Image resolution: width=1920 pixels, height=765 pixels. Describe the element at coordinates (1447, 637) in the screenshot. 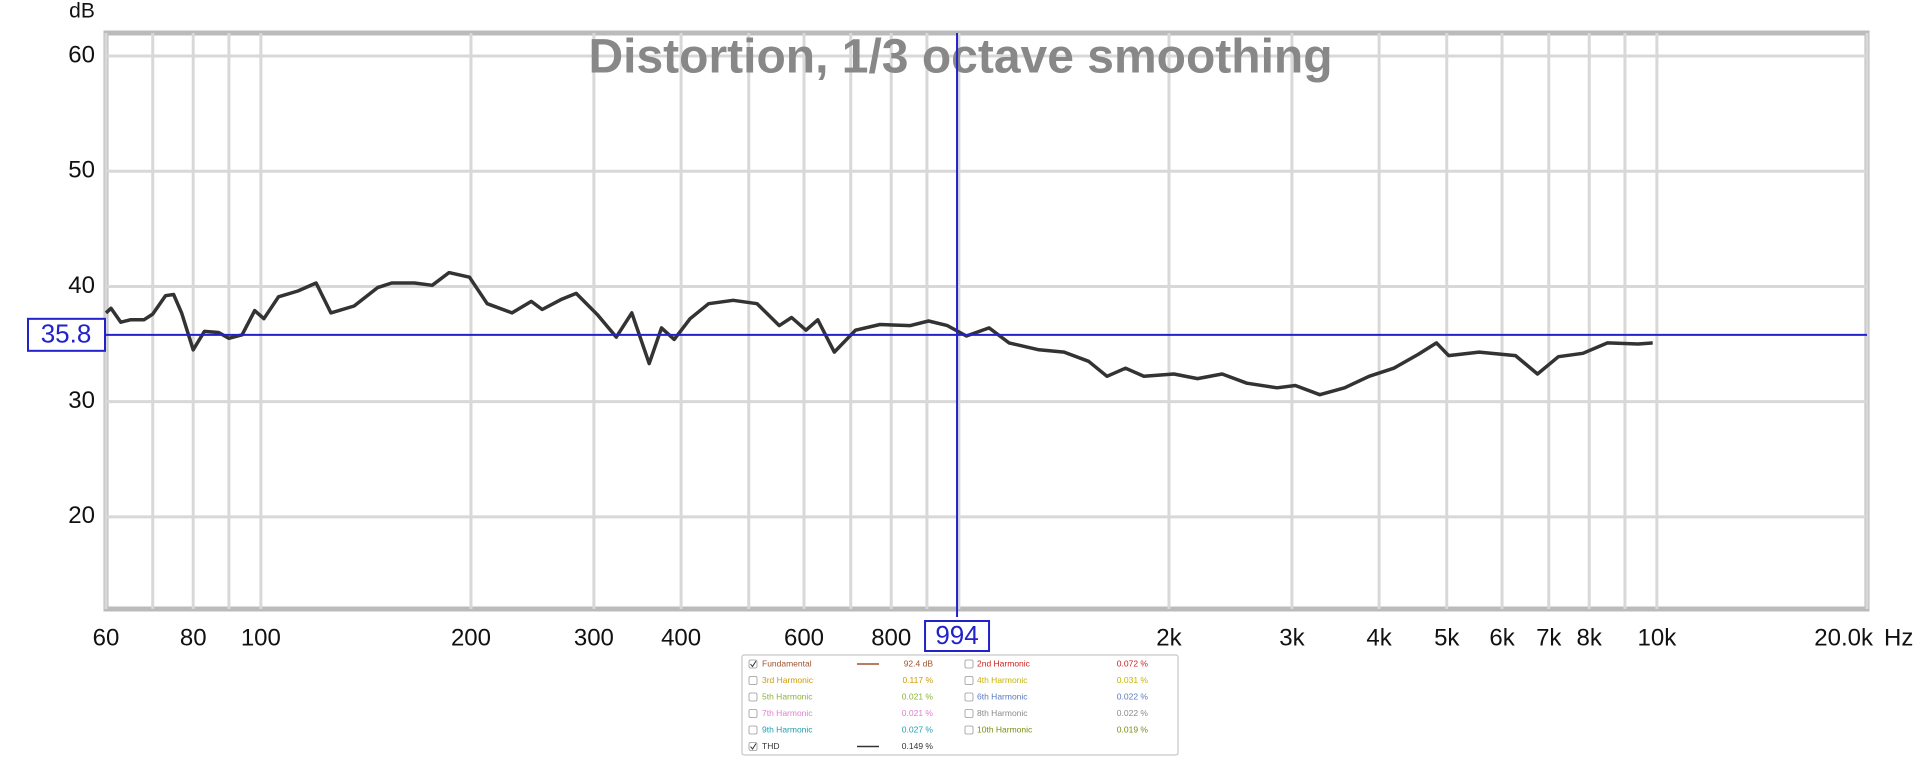

I see `x-tick-label: 5k` at that location.